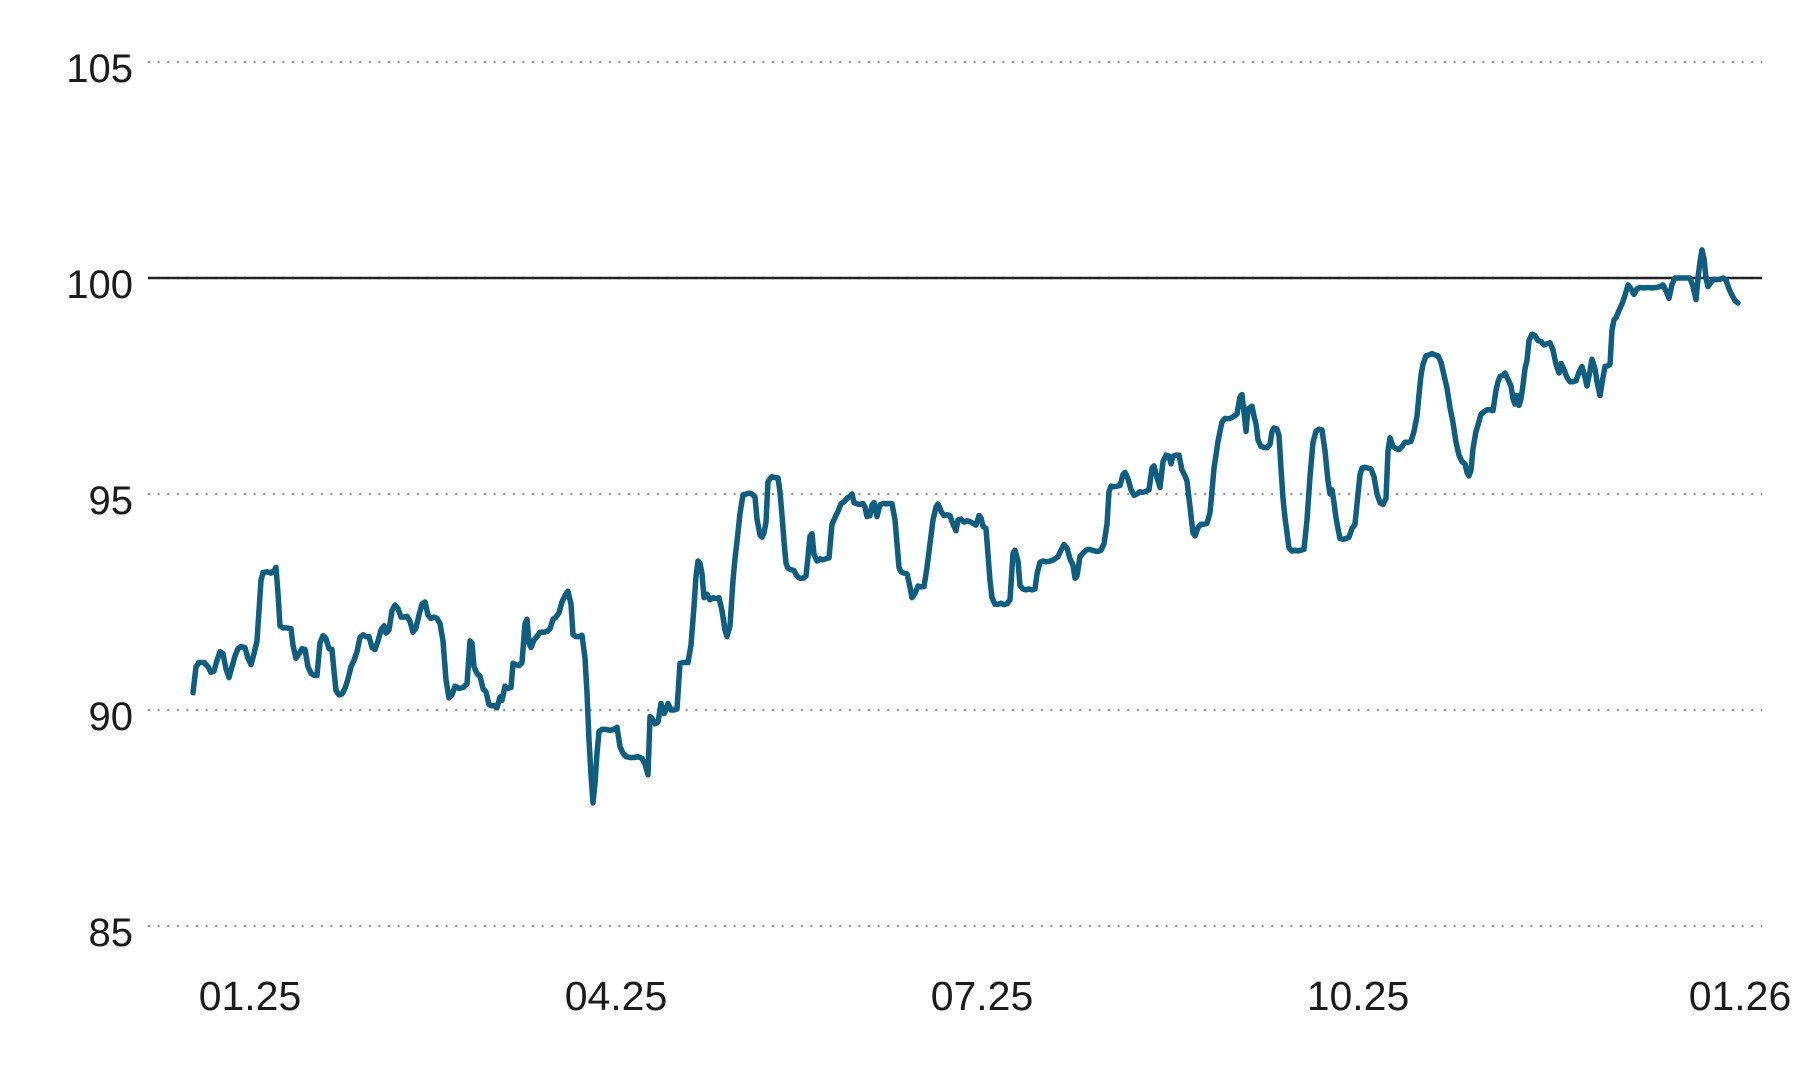 The image size is (1800, 1080). Describe the element at coordinates (99, 285) in the screenshot. I see `y-tick-label-100: 100` at that location.